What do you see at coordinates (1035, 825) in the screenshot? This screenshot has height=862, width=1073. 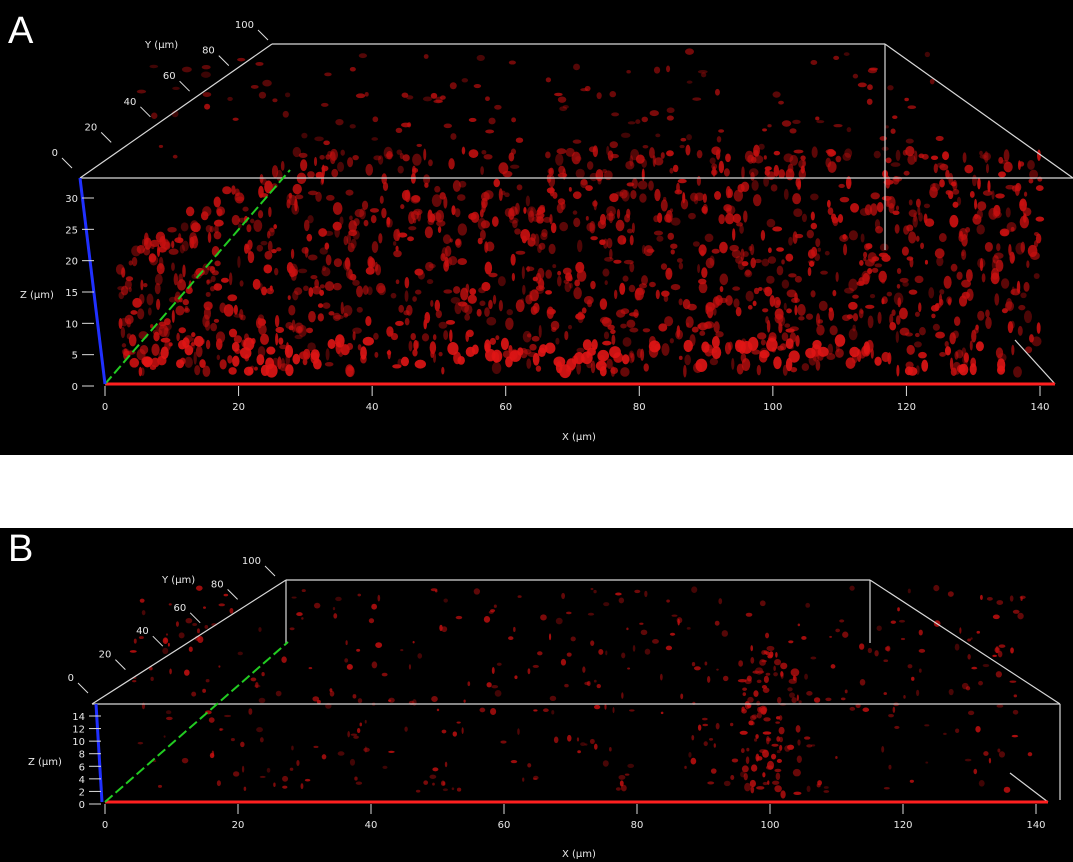 I see `x-tick-label: 140` at bounding box center [1035, 825].